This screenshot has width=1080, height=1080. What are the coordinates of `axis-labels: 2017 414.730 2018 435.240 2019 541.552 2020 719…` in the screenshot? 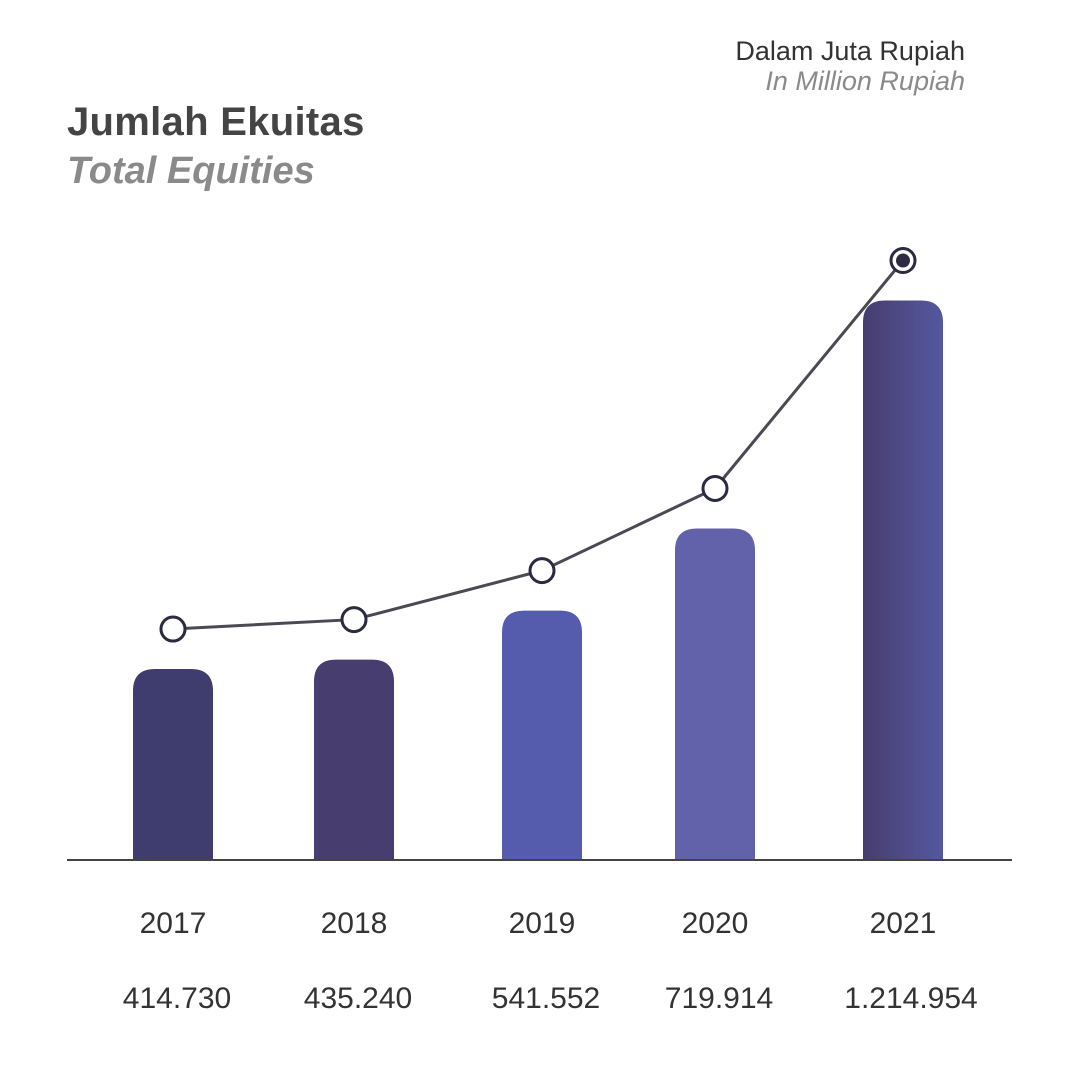 It's located at (550, 961).